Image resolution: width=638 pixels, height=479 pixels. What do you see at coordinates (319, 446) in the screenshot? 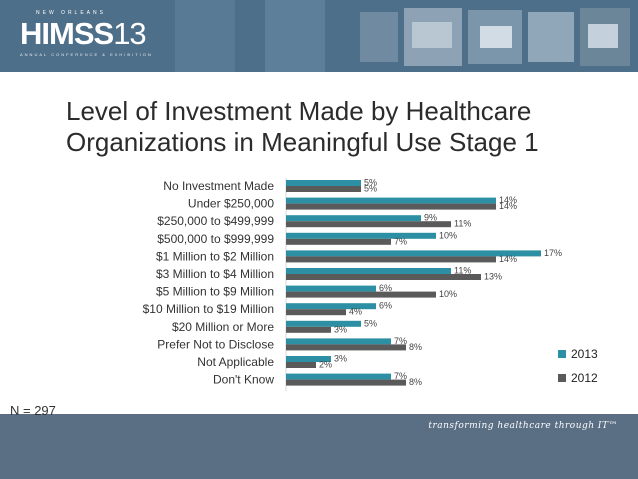
I see `footer-banner: transforming healthcare through IT™` at bounding box center [319, 446].